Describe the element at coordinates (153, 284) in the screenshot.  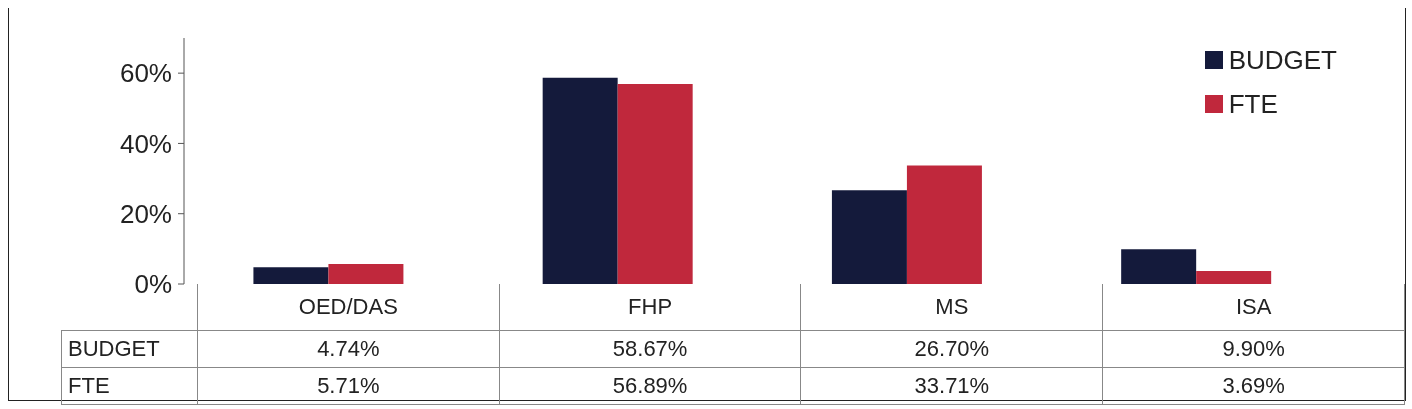
I see `y-tick-label: 0%` at that location.